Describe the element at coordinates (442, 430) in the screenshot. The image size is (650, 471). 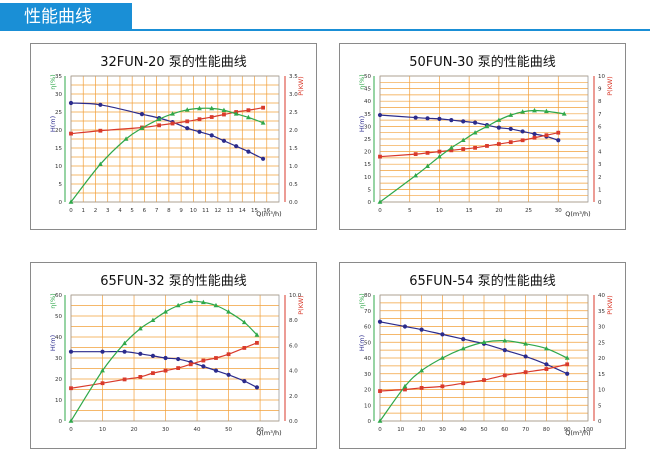
I see `x-tick-label: 30` at that location.